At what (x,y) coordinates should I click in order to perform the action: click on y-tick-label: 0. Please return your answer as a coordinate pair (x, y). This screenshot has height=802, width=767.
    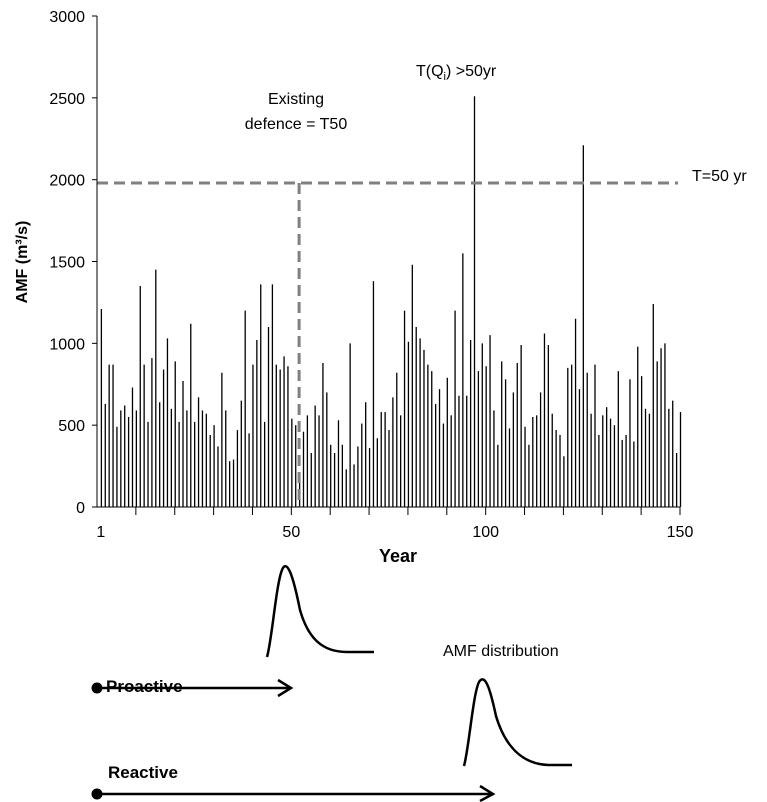
    Looking at the image, I should click on (80, 508).